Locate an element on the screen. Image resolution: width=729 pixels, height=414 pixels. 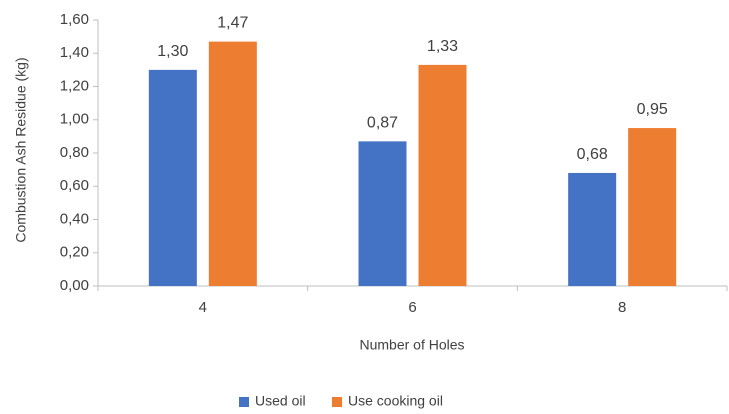
legend: Used oil Use cooking oil is located at coordinates (341, 401).